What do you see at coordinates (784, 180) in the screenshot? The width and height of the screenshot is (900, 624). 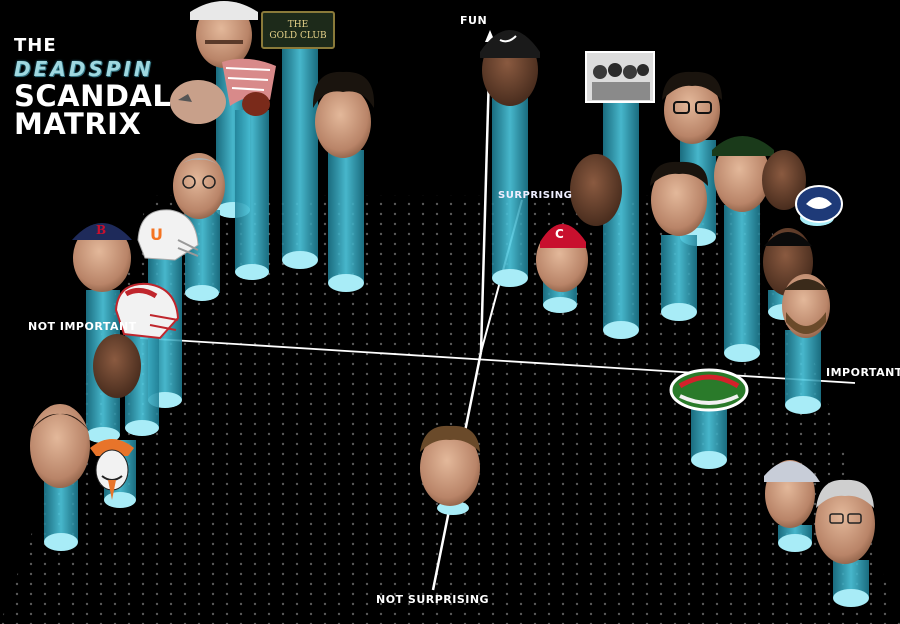 I see `man-face-icon` at bounding box center [784, 180].